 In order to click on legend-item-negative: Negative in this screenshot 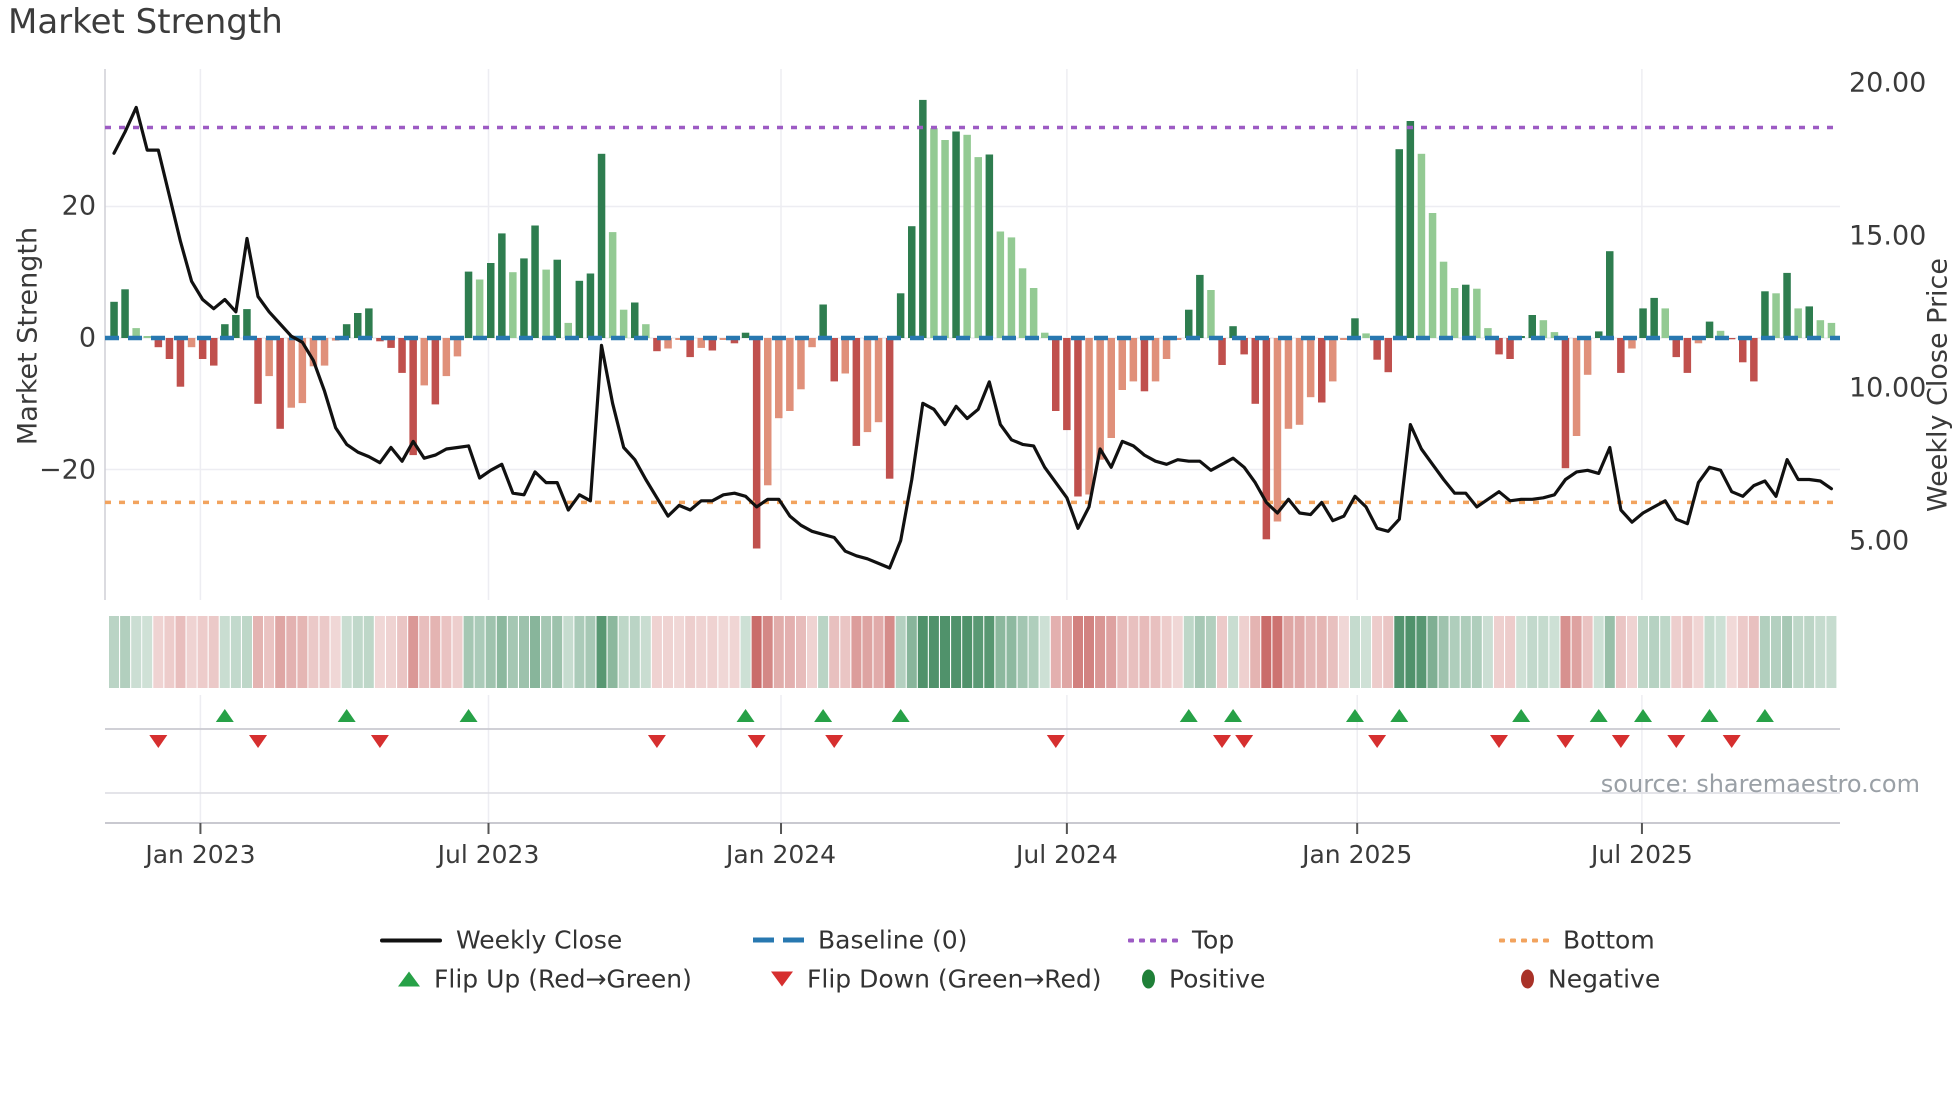, I will do `click(1590, 979)`.